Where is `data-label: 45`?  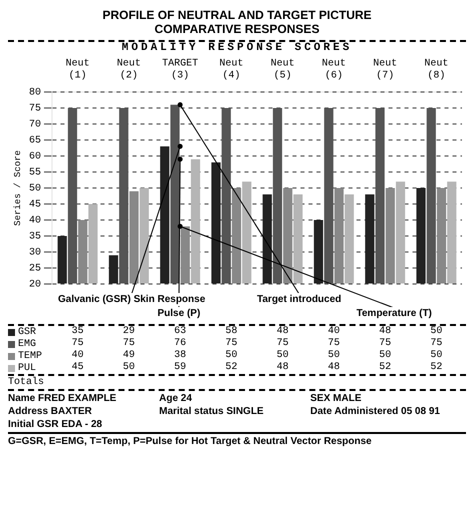 data-label: 45 is located at coordinates (77, 368).